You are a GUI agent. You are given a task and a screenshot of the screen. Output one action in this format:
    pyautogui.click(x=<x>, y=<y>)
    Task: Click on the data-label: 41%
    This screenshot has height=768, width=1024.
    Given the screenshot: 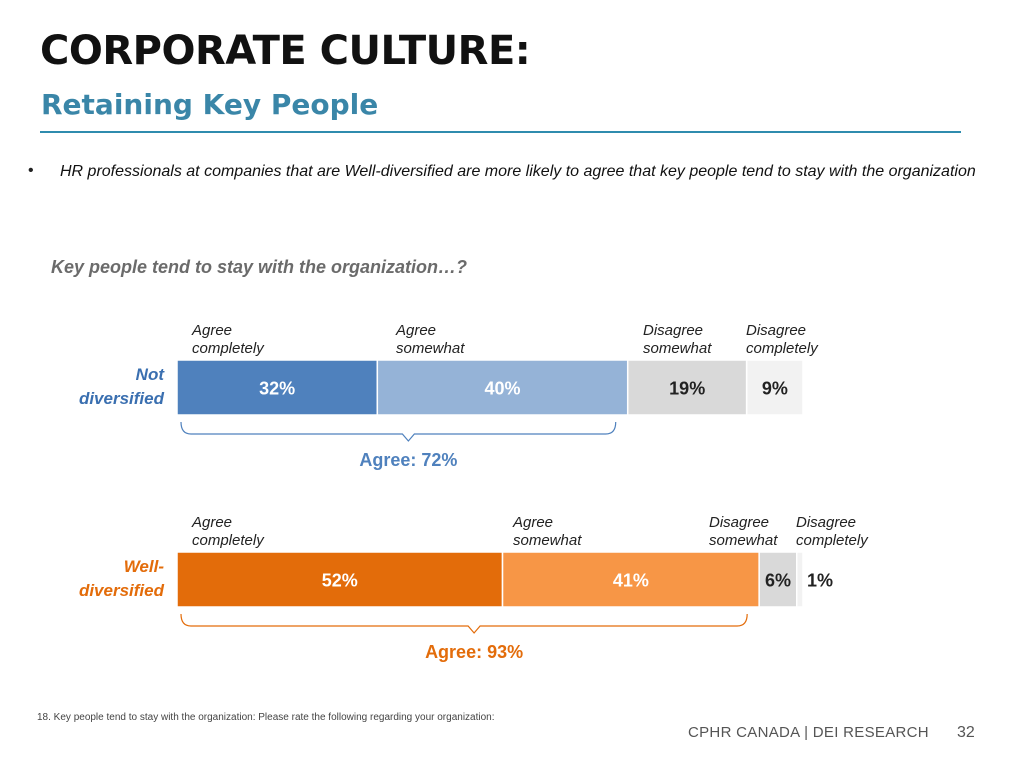 What is the action you would take?
    pyautogui.click(x=631, y=581)
    